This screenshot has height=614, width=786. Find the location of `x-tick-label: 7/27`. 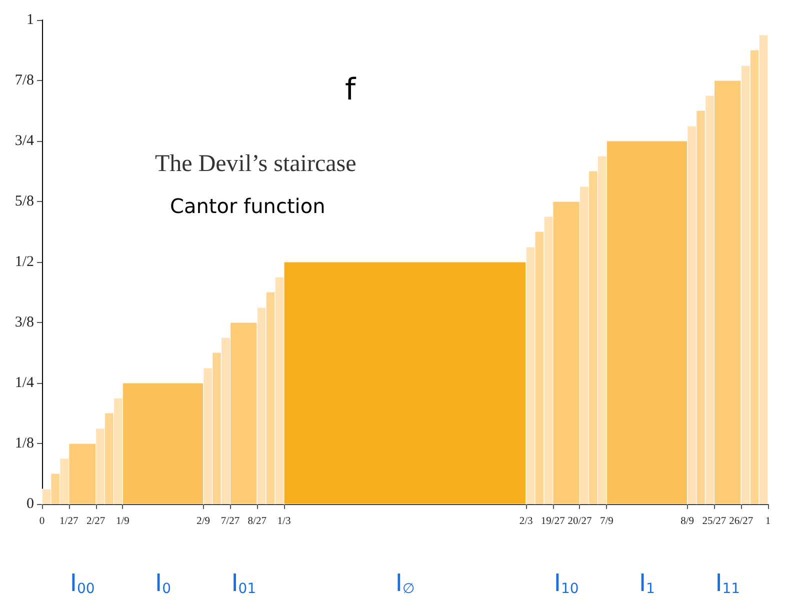

x-tick-label: 7/27 is located at coordinates (230, 521).